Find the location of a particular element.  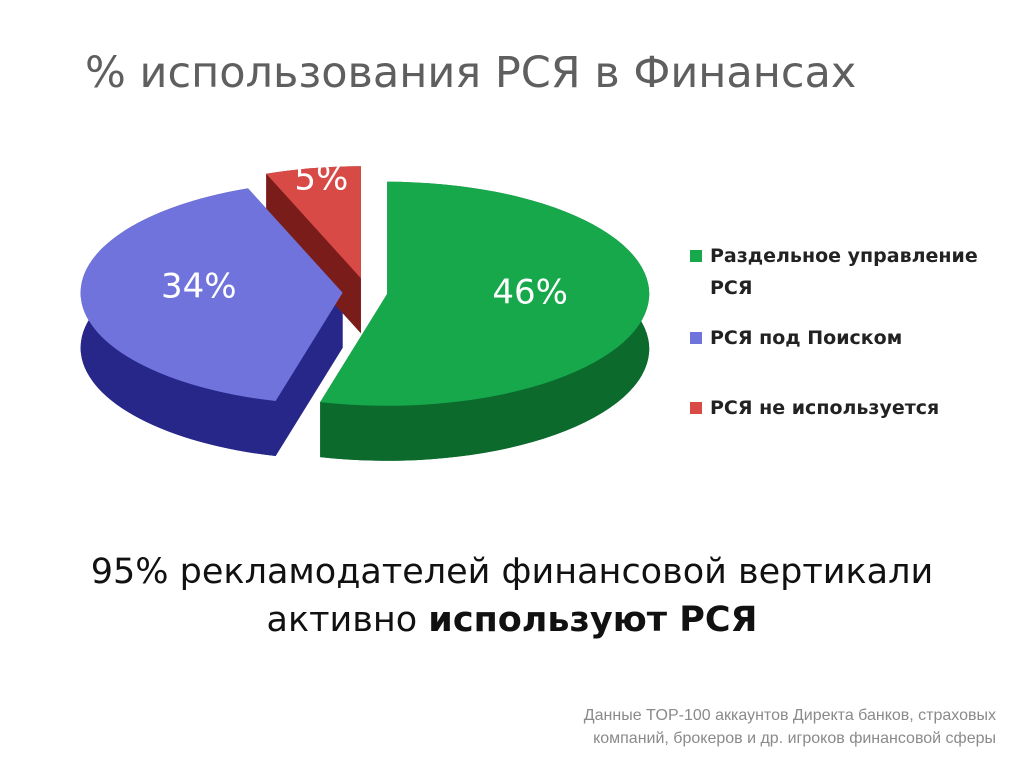

legend-label: Раздельное управление РСЯ is located at coordinates (844, 272).